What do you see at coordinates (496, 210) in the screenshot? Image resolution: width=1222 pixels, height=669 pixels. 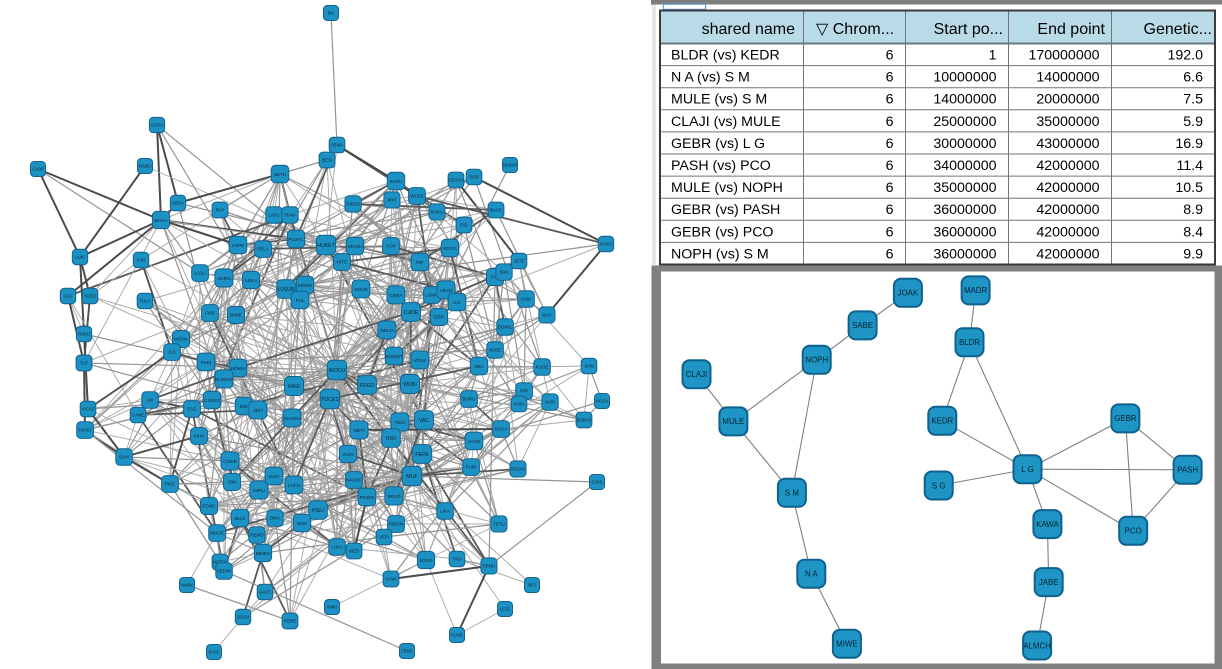 I see `svg-text: BACE` at bounding box center [496, 210].